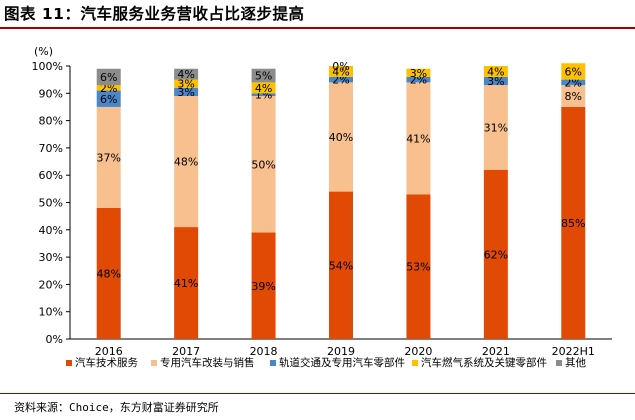 The width and height of the screenshot is (635, 420). What do you see at coordinates (264, 351) in the screenshot?
I see `x-tick-label: 2018` at bounding box center [264, 351].